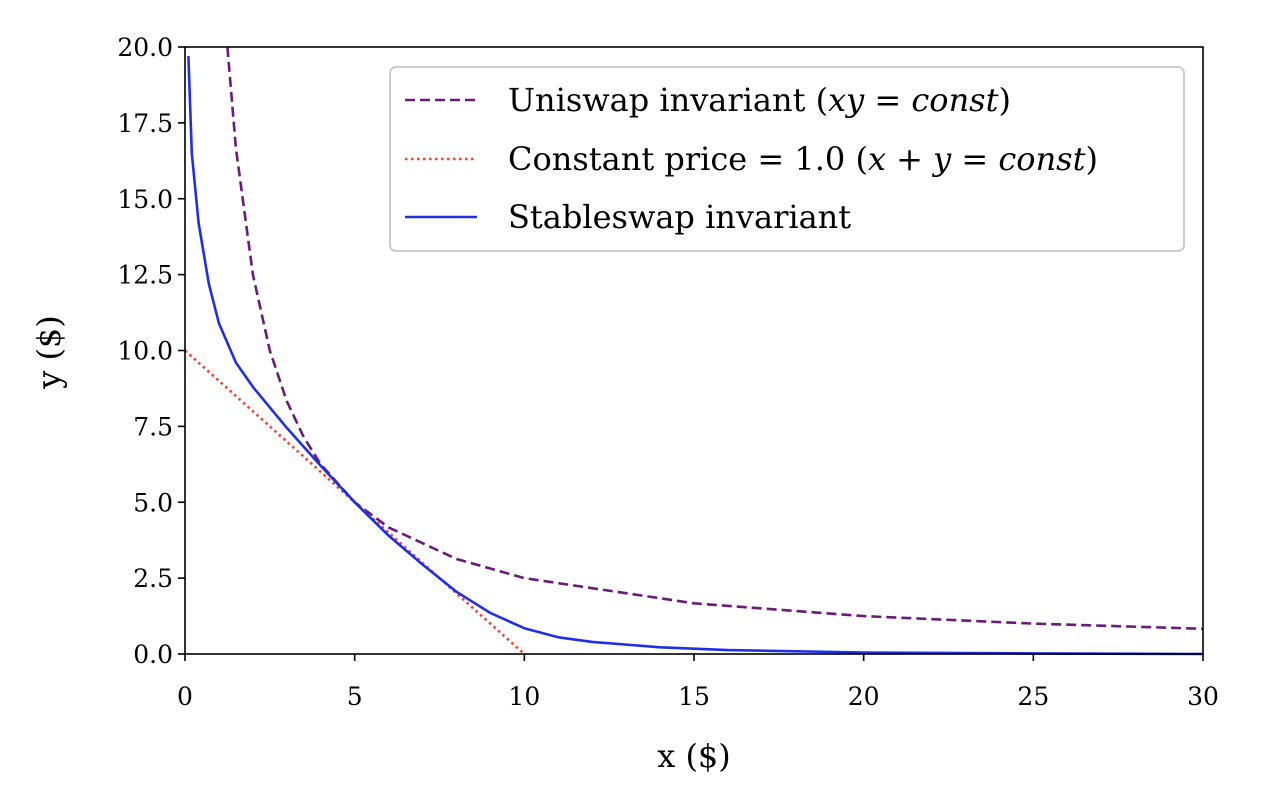 The image size is (1262, 802). I want to click on legend-label-constant: Constant price = 1.0 (x + y = const), so click(803, 159).